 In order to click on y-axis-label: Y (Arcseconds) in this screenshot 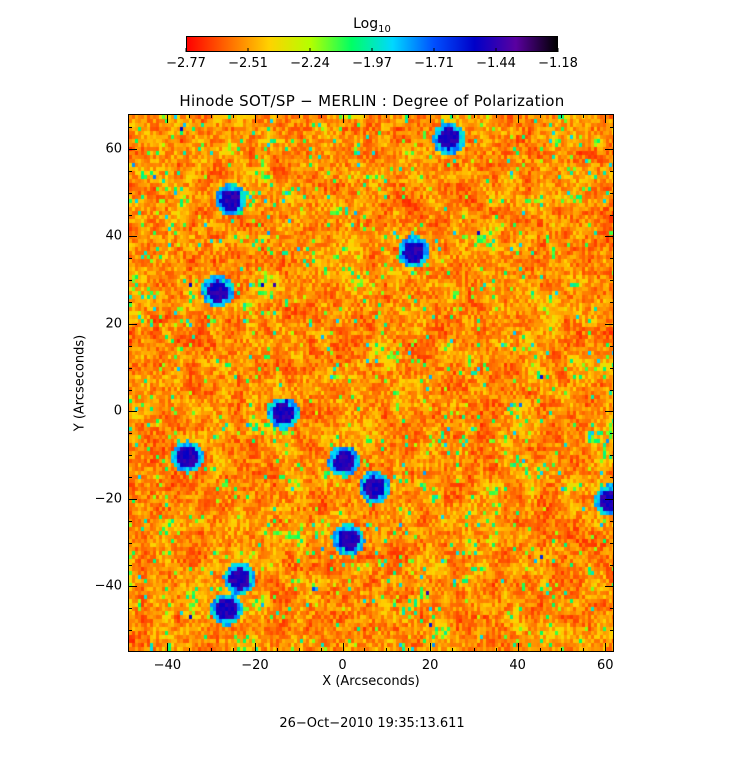, I will do `click(80, 383)`.